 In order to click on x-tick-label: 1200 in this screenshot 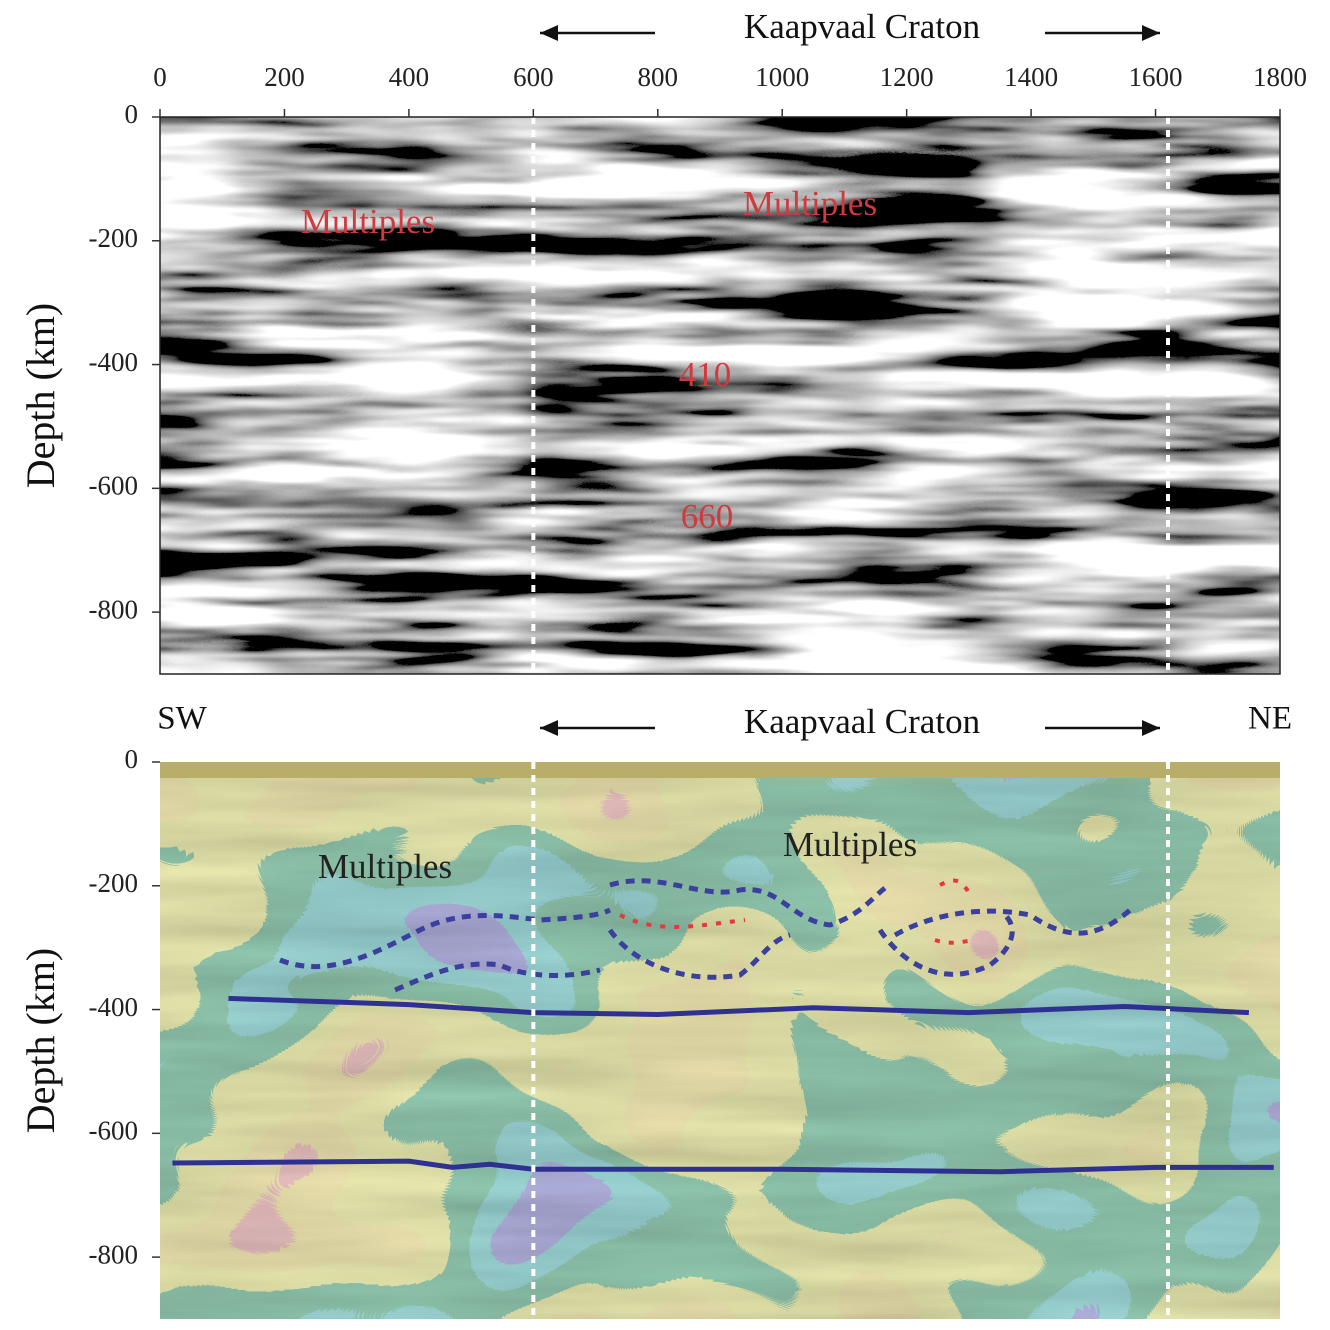, I will do `click(907, 77)`.